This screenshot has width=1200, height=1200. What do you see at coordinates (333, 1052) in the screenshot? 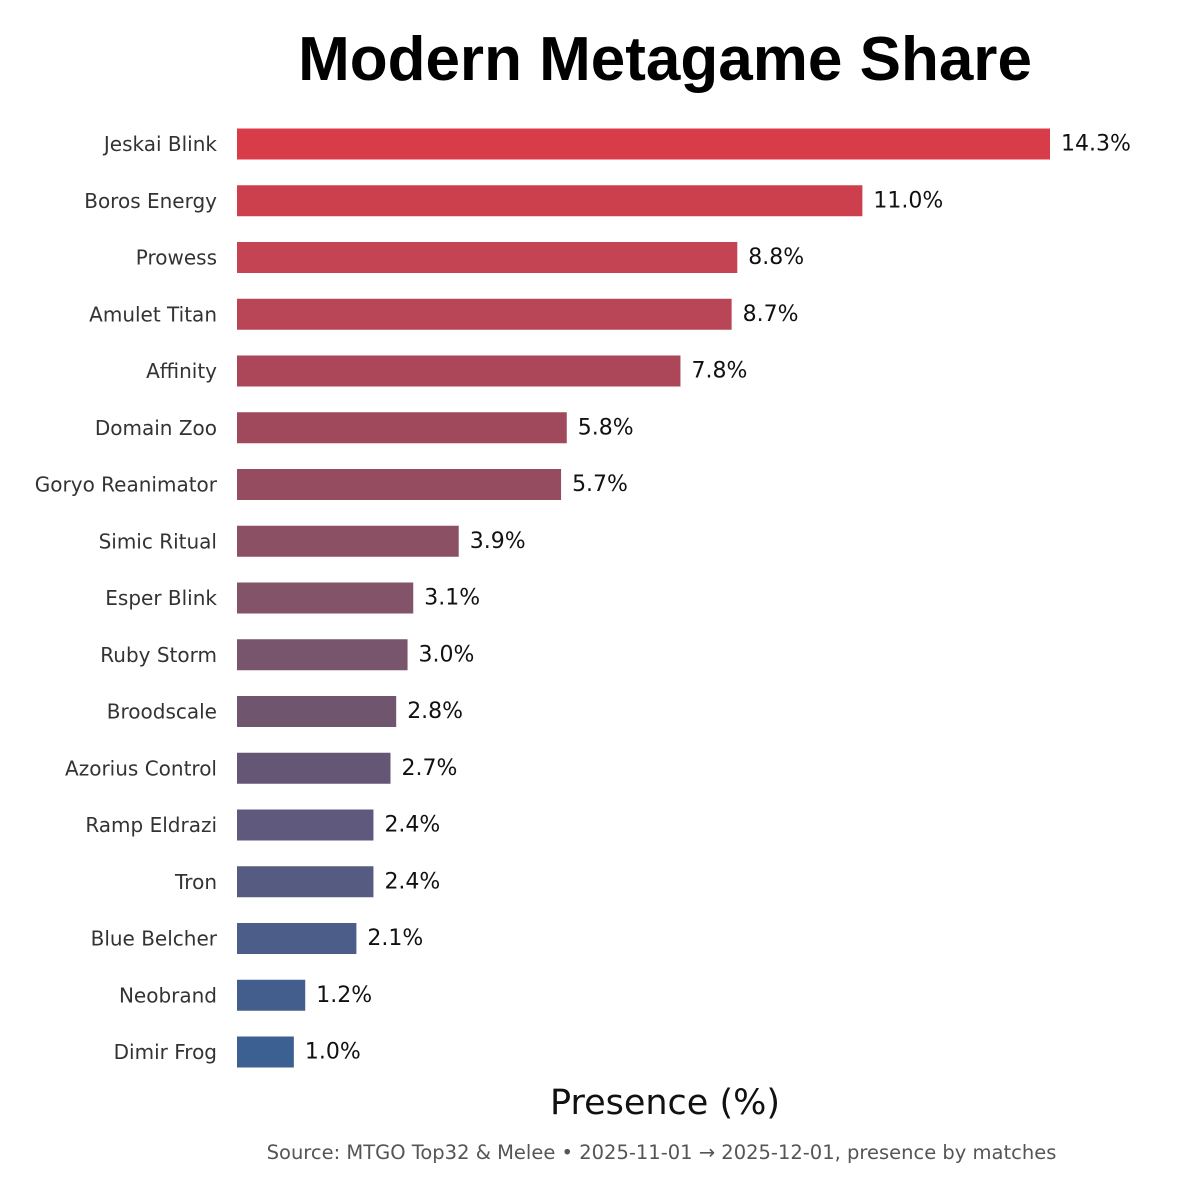
I see `value-label-dimir-frog: 1.0%` at bounding box center [333, 1052].